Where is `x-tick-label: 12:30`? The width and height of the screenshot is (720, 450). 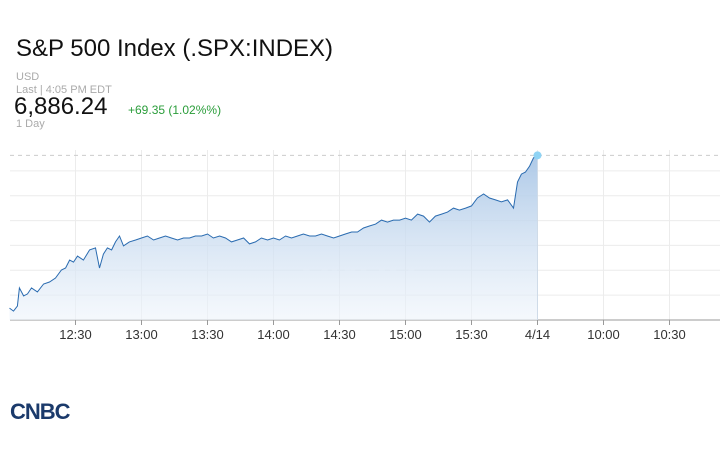 x-tick-label: 12:30 is located at coordinates (75, 334).